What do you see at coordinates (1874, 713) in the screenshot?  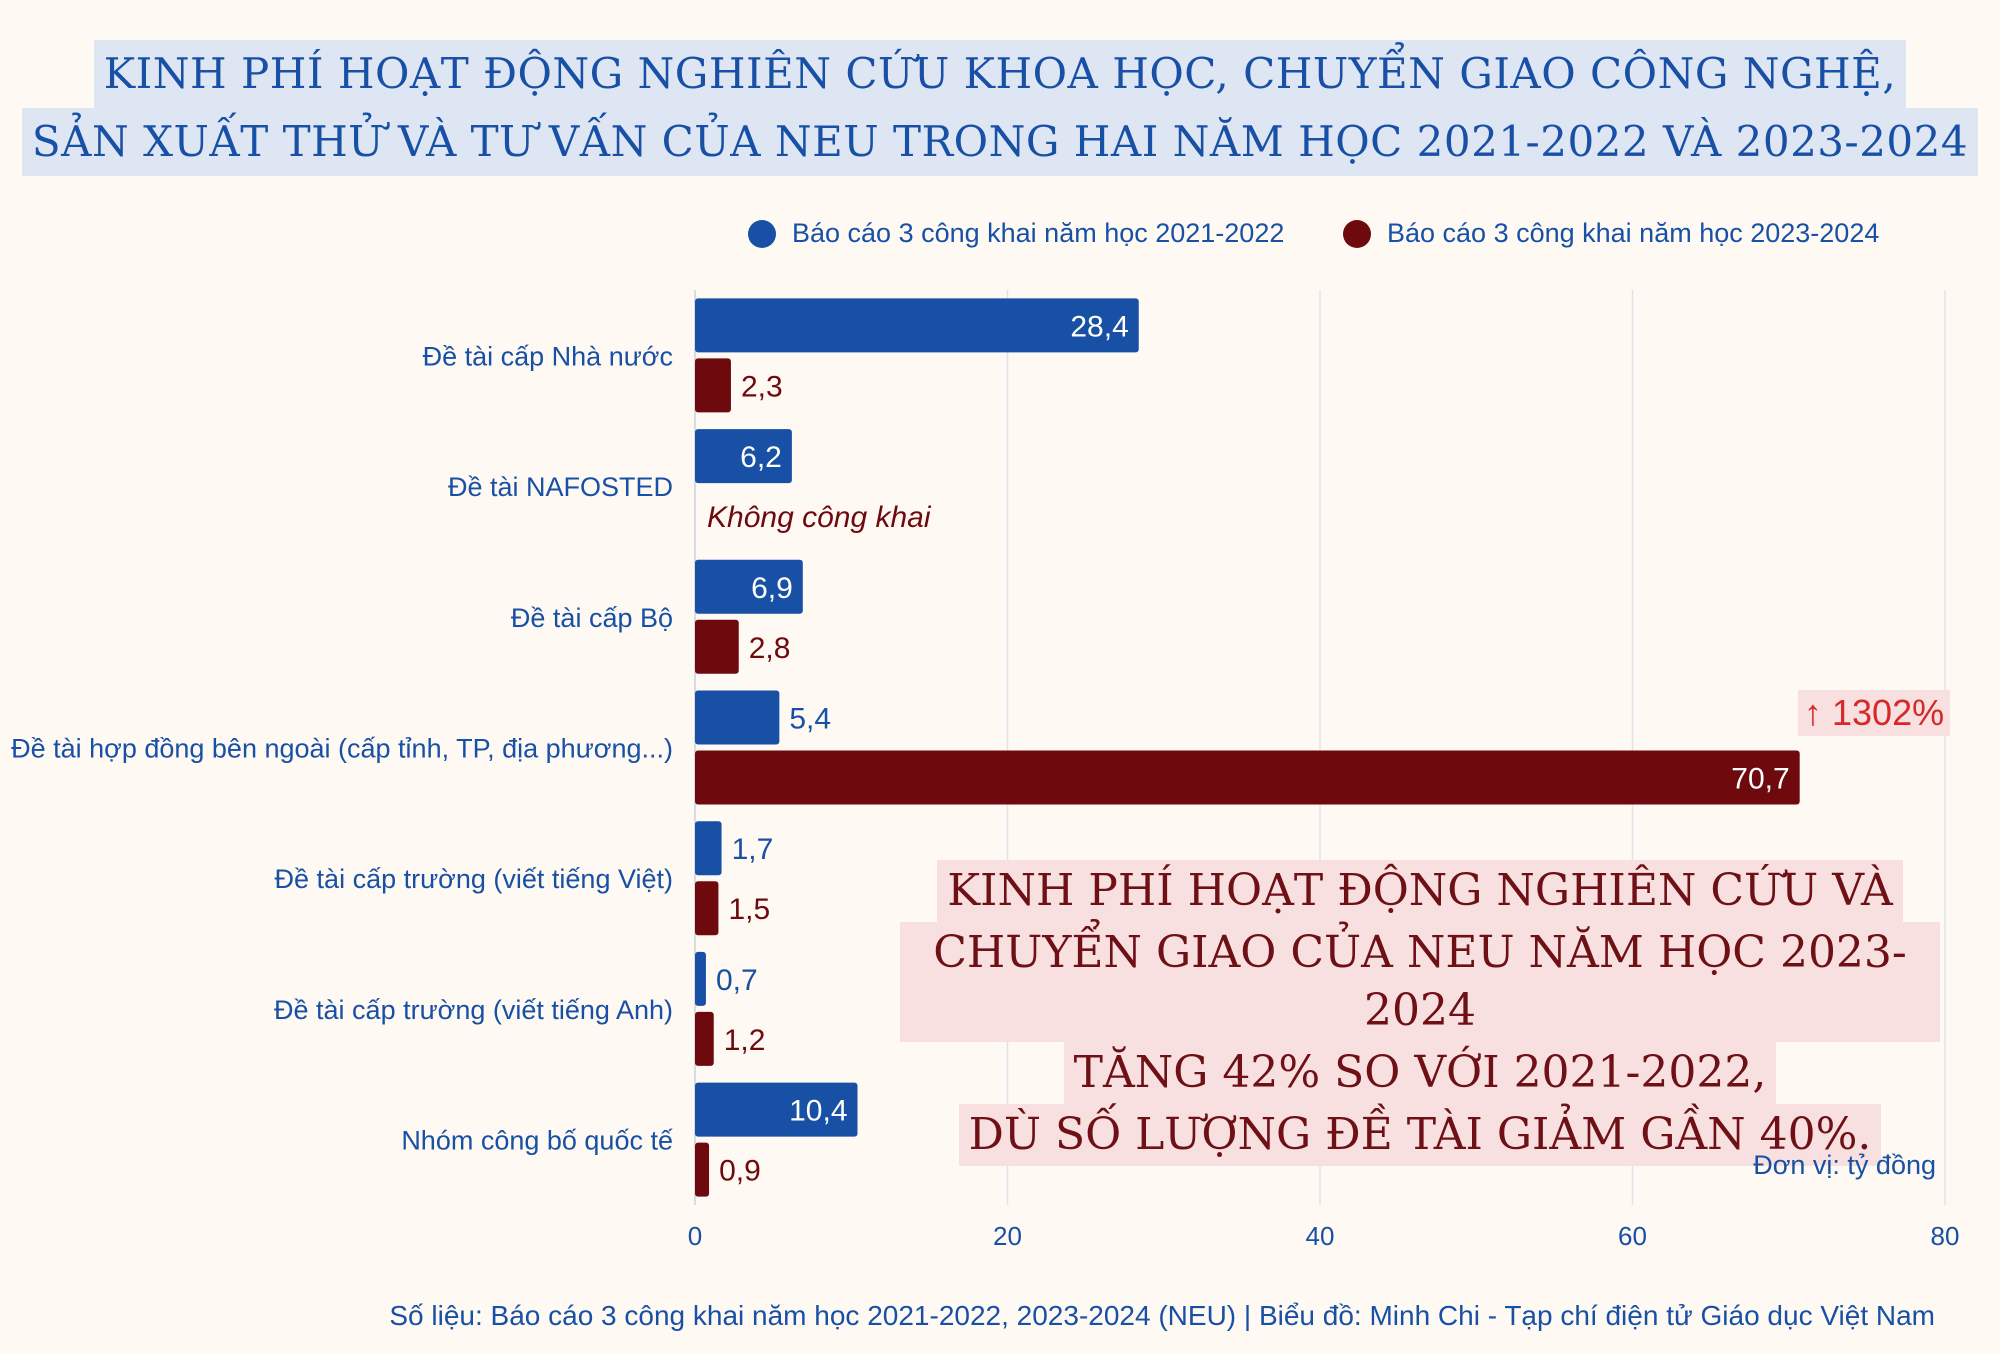 I see `growth-annotation: ↑ 1302%` at bounding box center [1874, 713].